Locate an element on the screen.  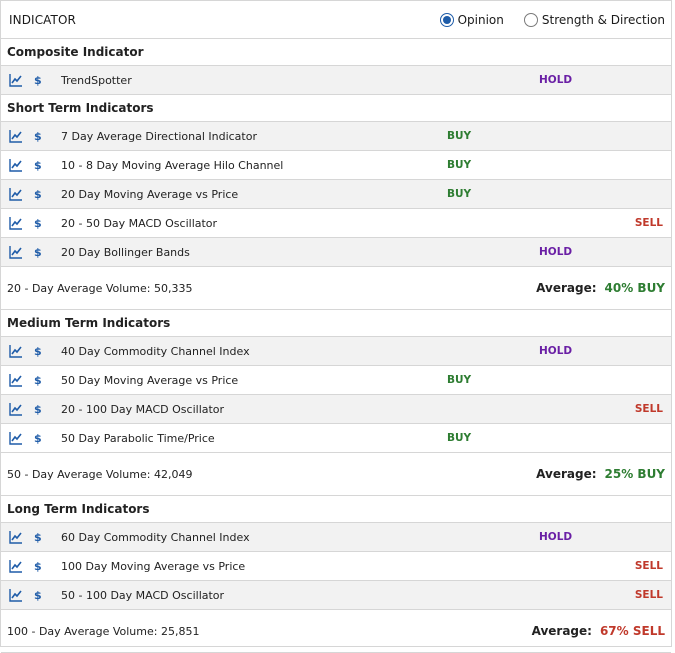
average-value: 67% SELL is located at coordinates (632, 631).